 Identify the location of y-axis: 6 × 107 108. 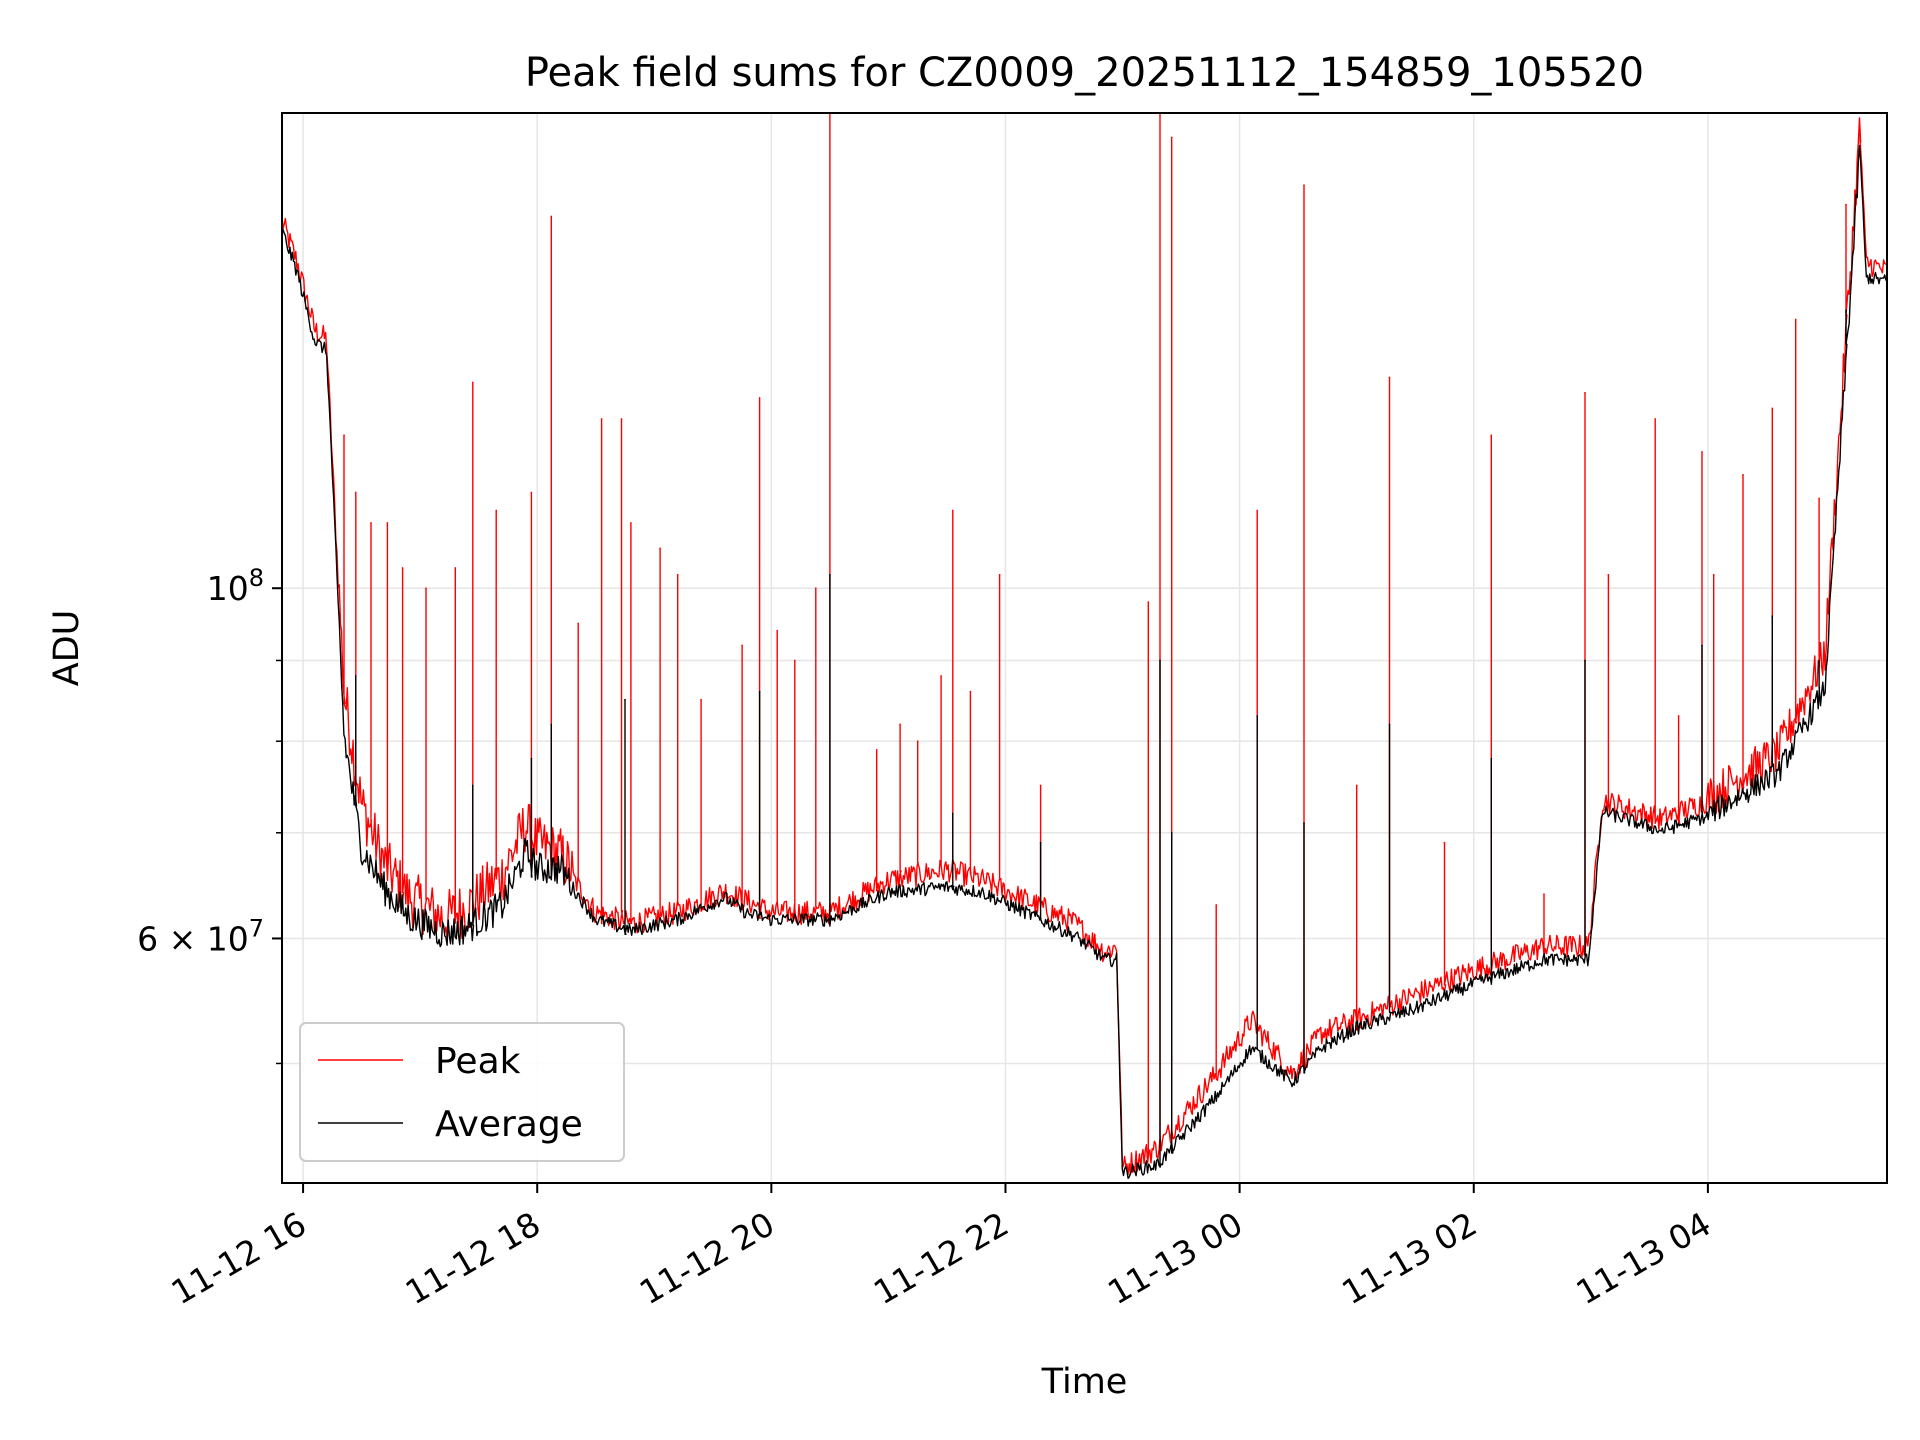
(209, 814).